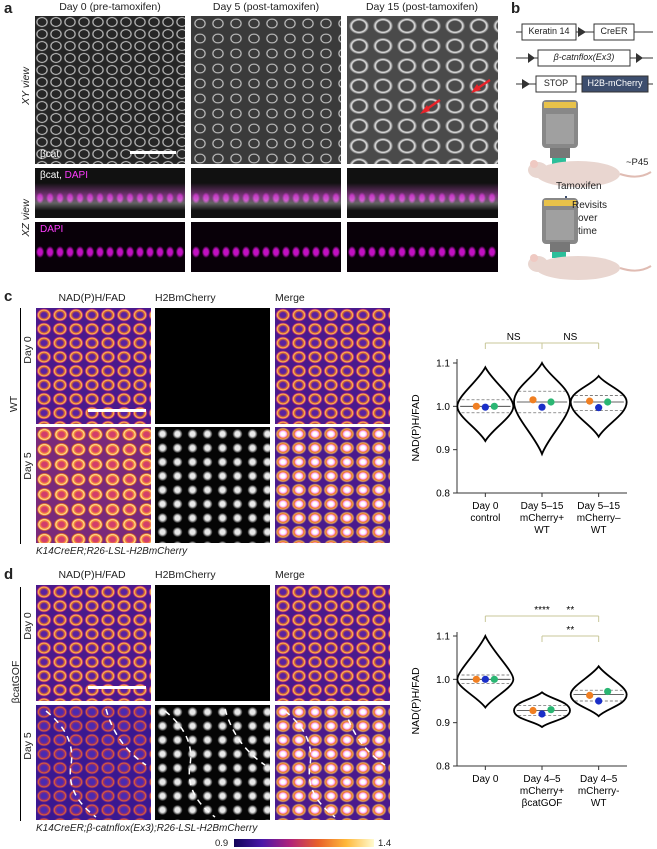 This screenshot has height=849, width=657. I want to click on xz-dapi-day15, so click(422, 247).